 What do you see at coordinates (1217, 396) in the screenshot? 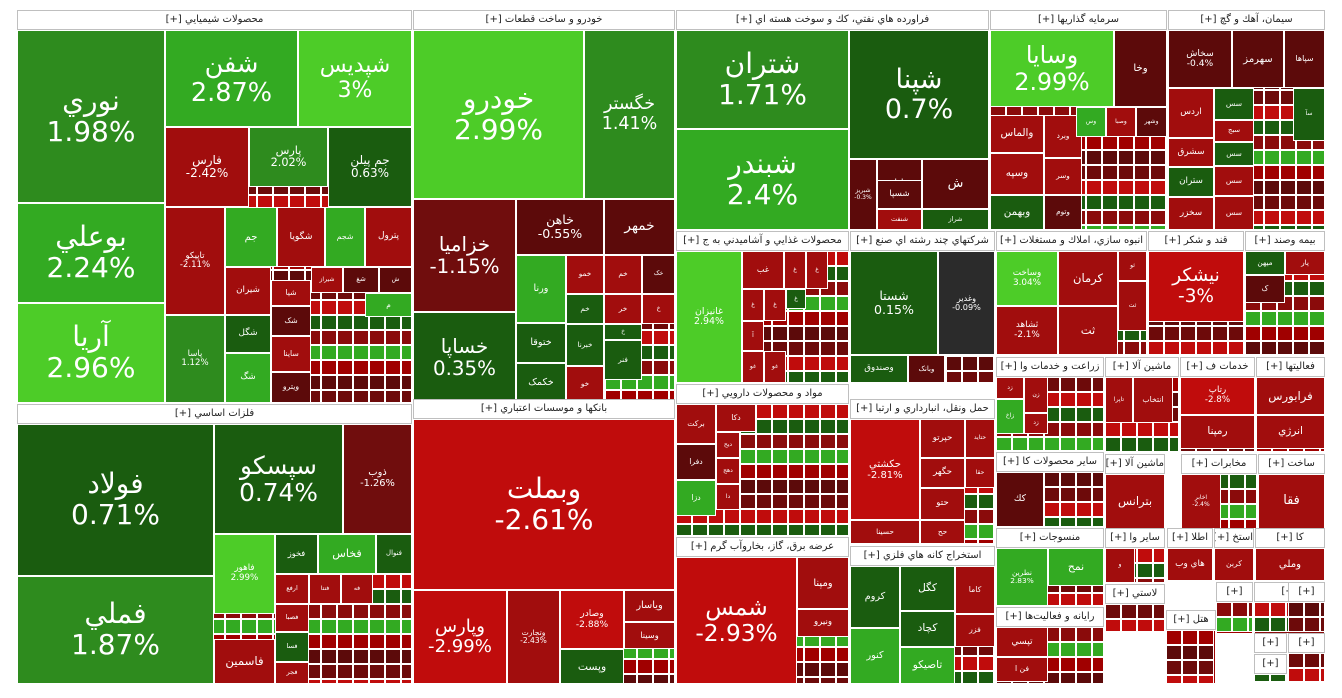
I see `stock-tile: رتاپ -2.8%` at bounding box center [1217, 396].